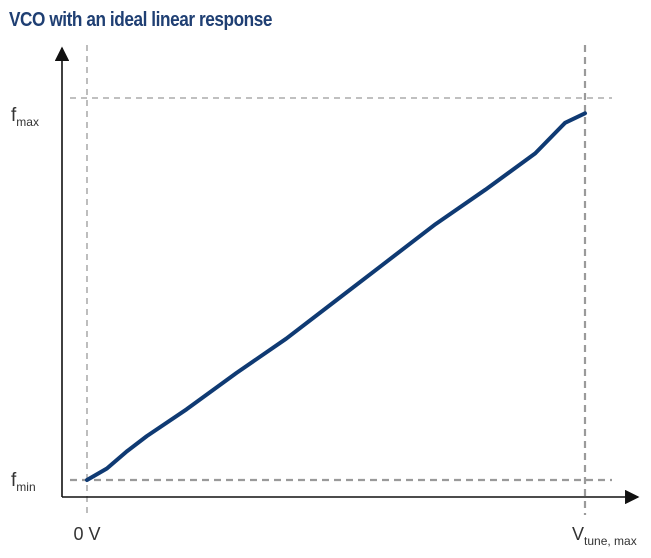  What do you see at coordinates (25, 117) in the screenshot?
I see `y-tick-label-max: fmax` at bounding box center [25, 117].